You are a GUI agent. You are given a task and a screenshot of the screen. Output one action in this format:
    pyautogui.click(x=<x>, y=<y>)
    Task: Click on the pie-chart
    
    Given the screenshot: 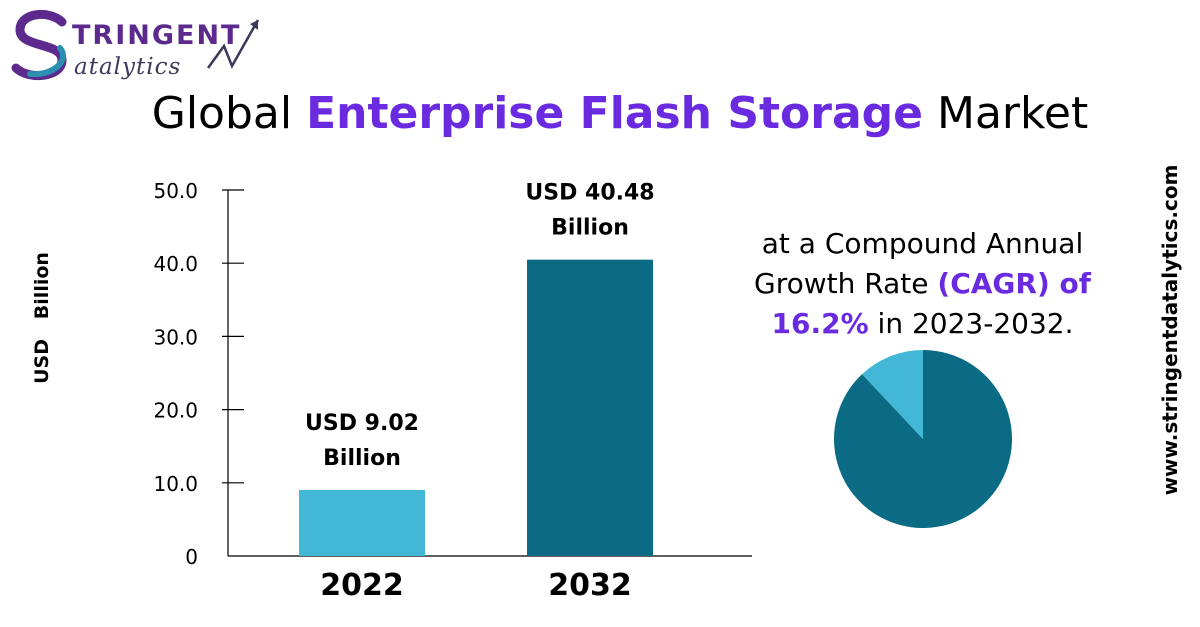 What is the action you would take?
    pyautogui.click(x=923, y=439)
    